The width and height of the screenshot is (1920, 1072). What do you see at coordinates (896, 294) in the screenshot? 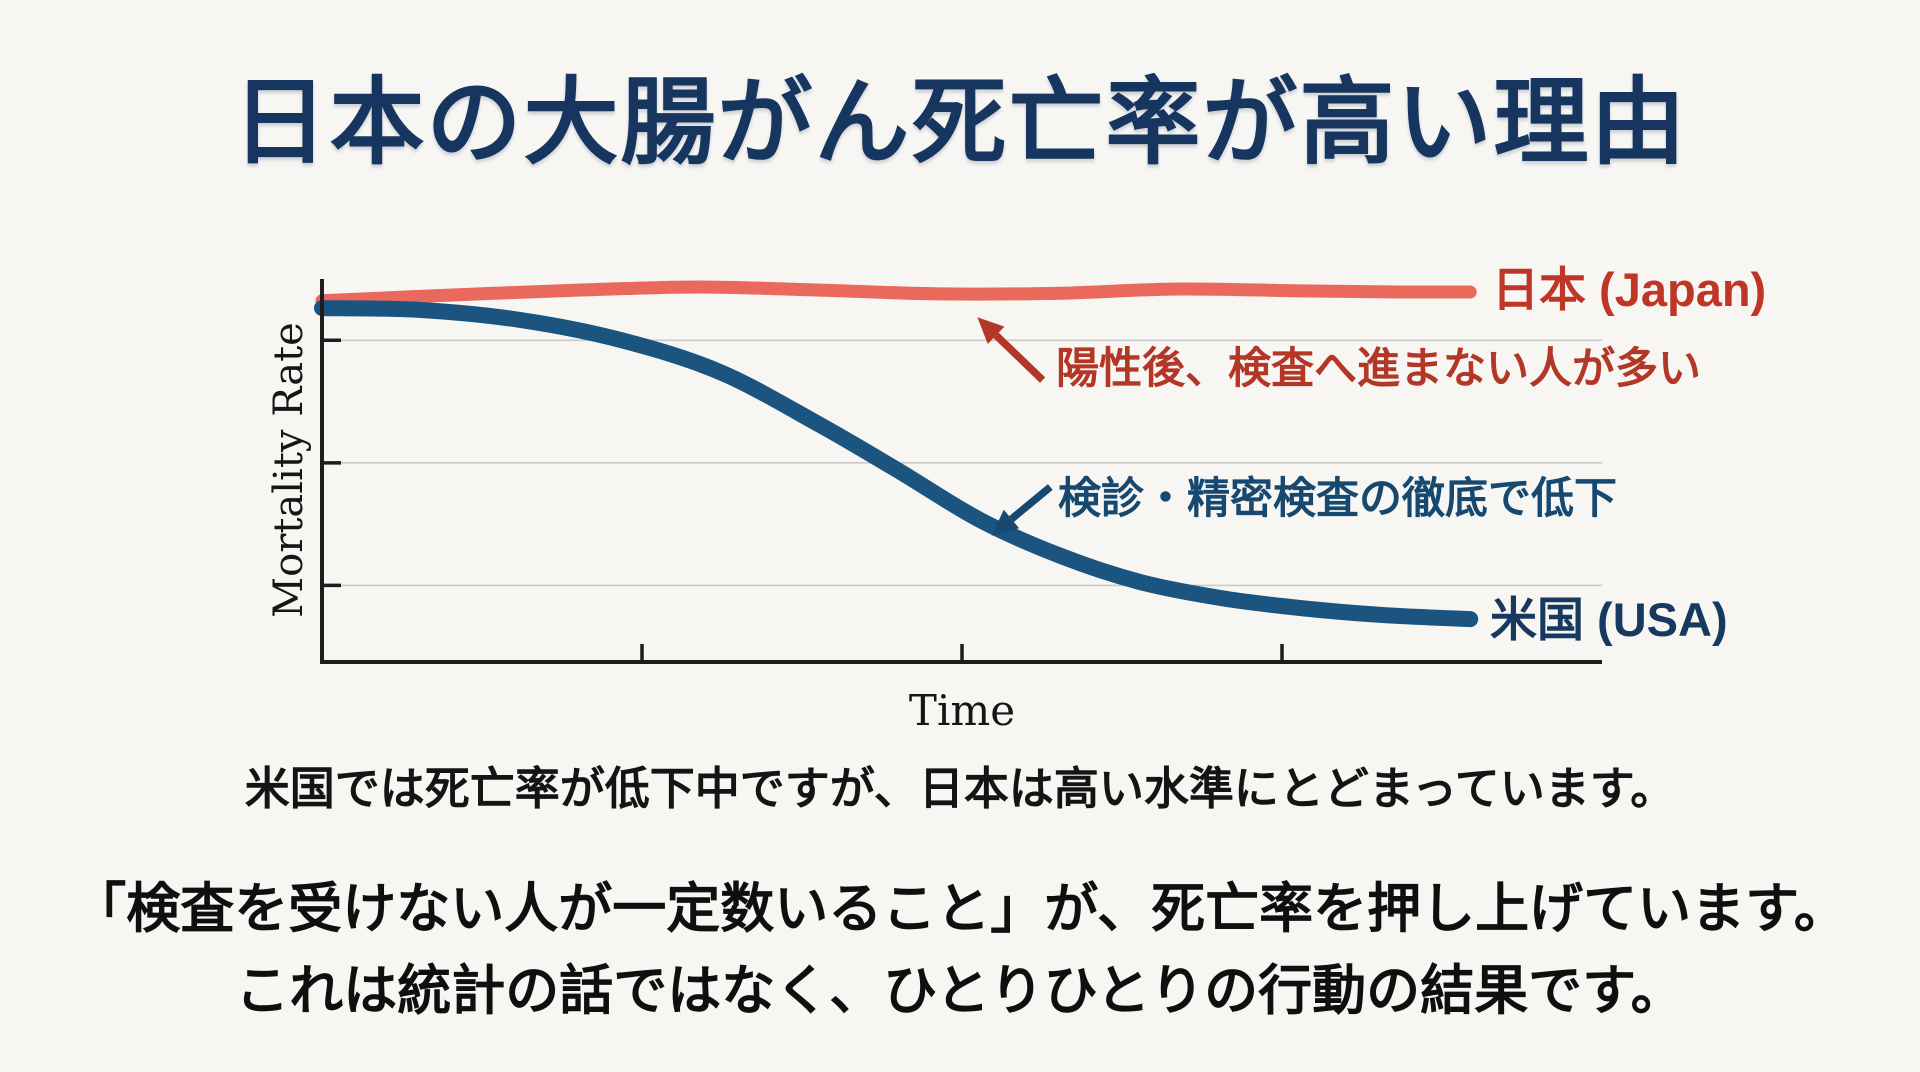
I see `japan-line` at bounding box center [896, 294].